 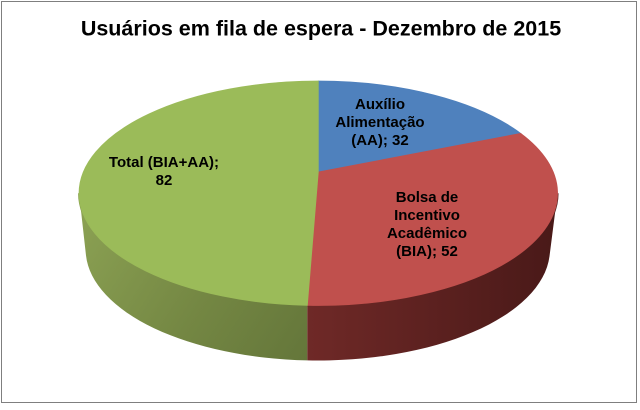 I want to click on svg-text: 82, so click(x=164, y=180).